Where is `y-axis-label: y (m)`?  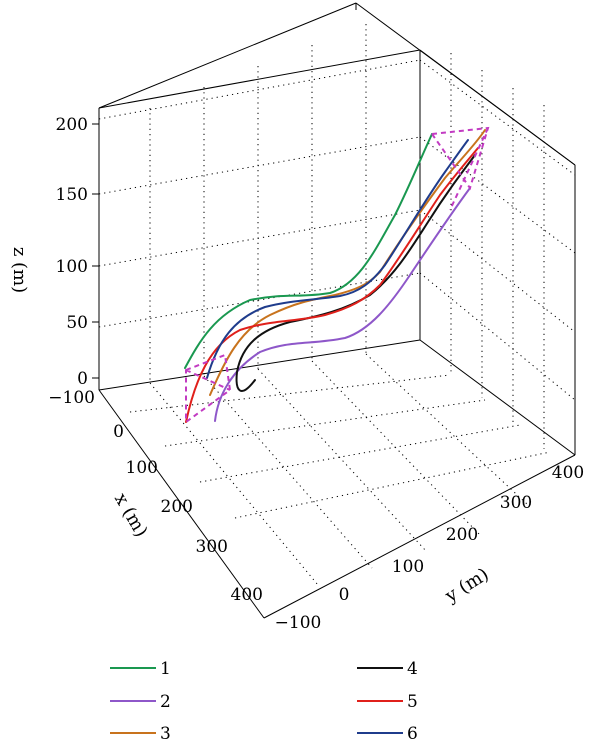 y-axis-label: y (m) is located at coordinates (467, 585).